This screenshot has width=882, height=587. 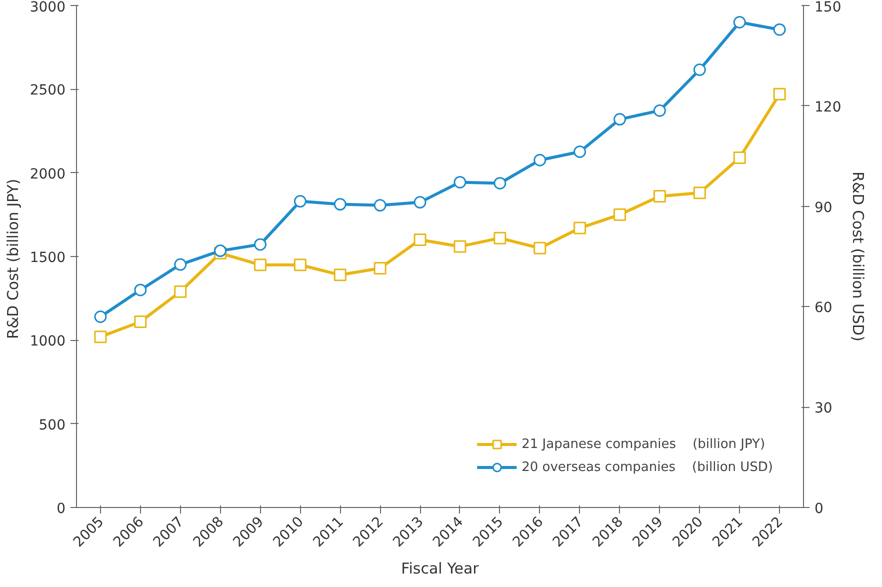 What do you see at coordinates (48, 174) in the screenshot?
I see `y-tick-label: 2000` at bounding box center [48, 174].